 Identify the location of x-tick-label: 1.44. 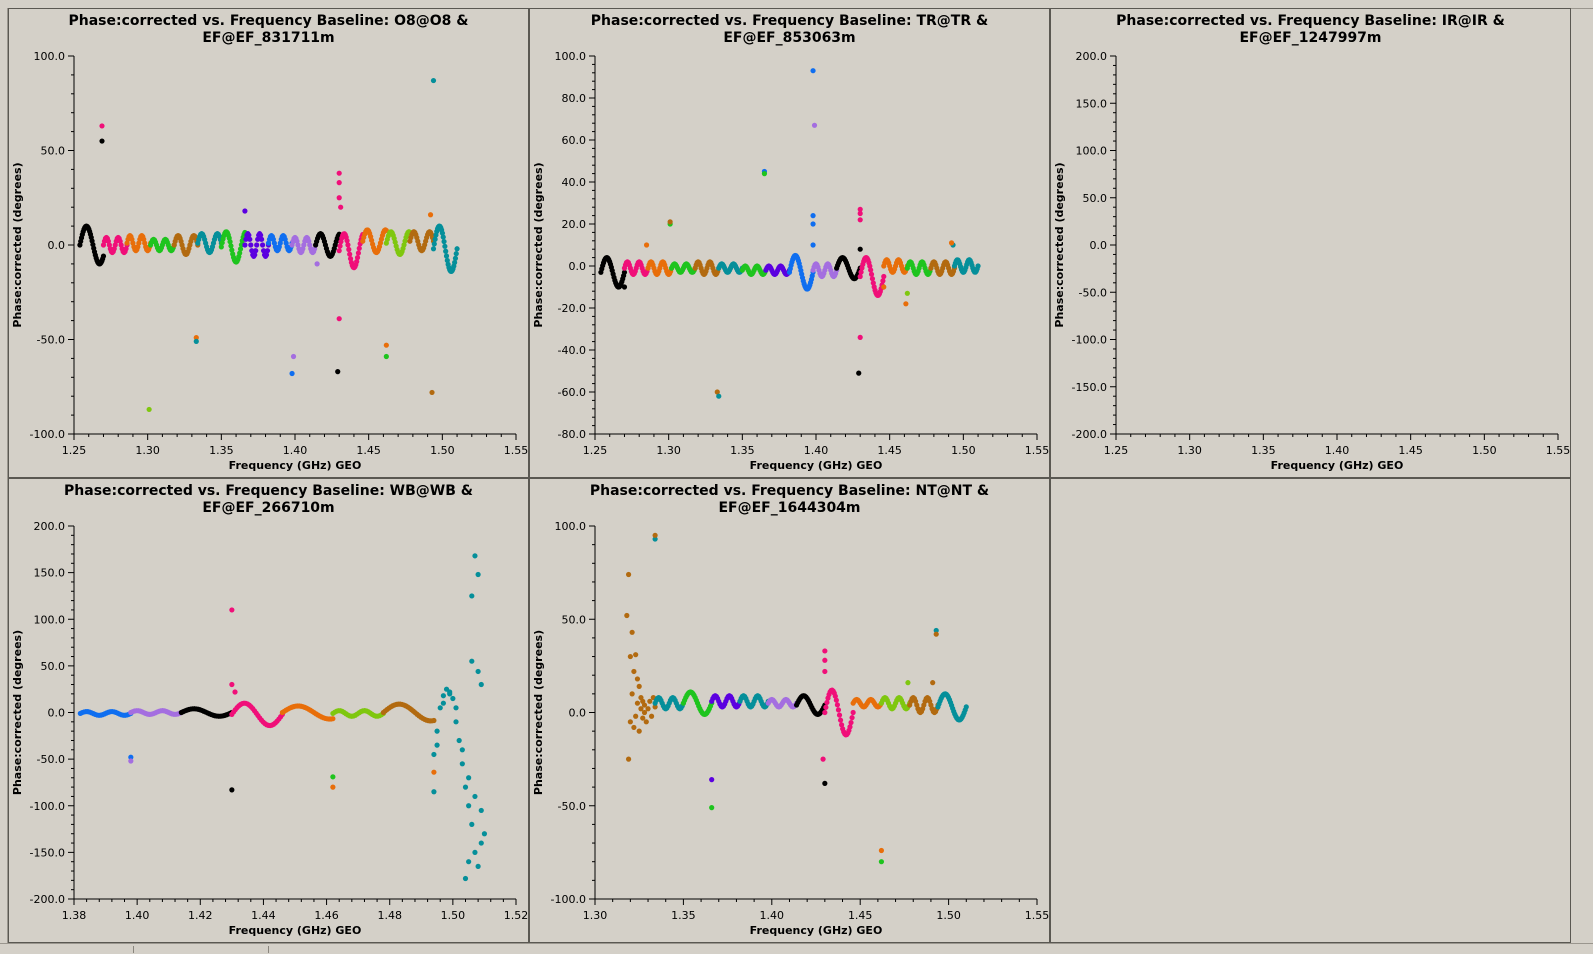
(263, 915).